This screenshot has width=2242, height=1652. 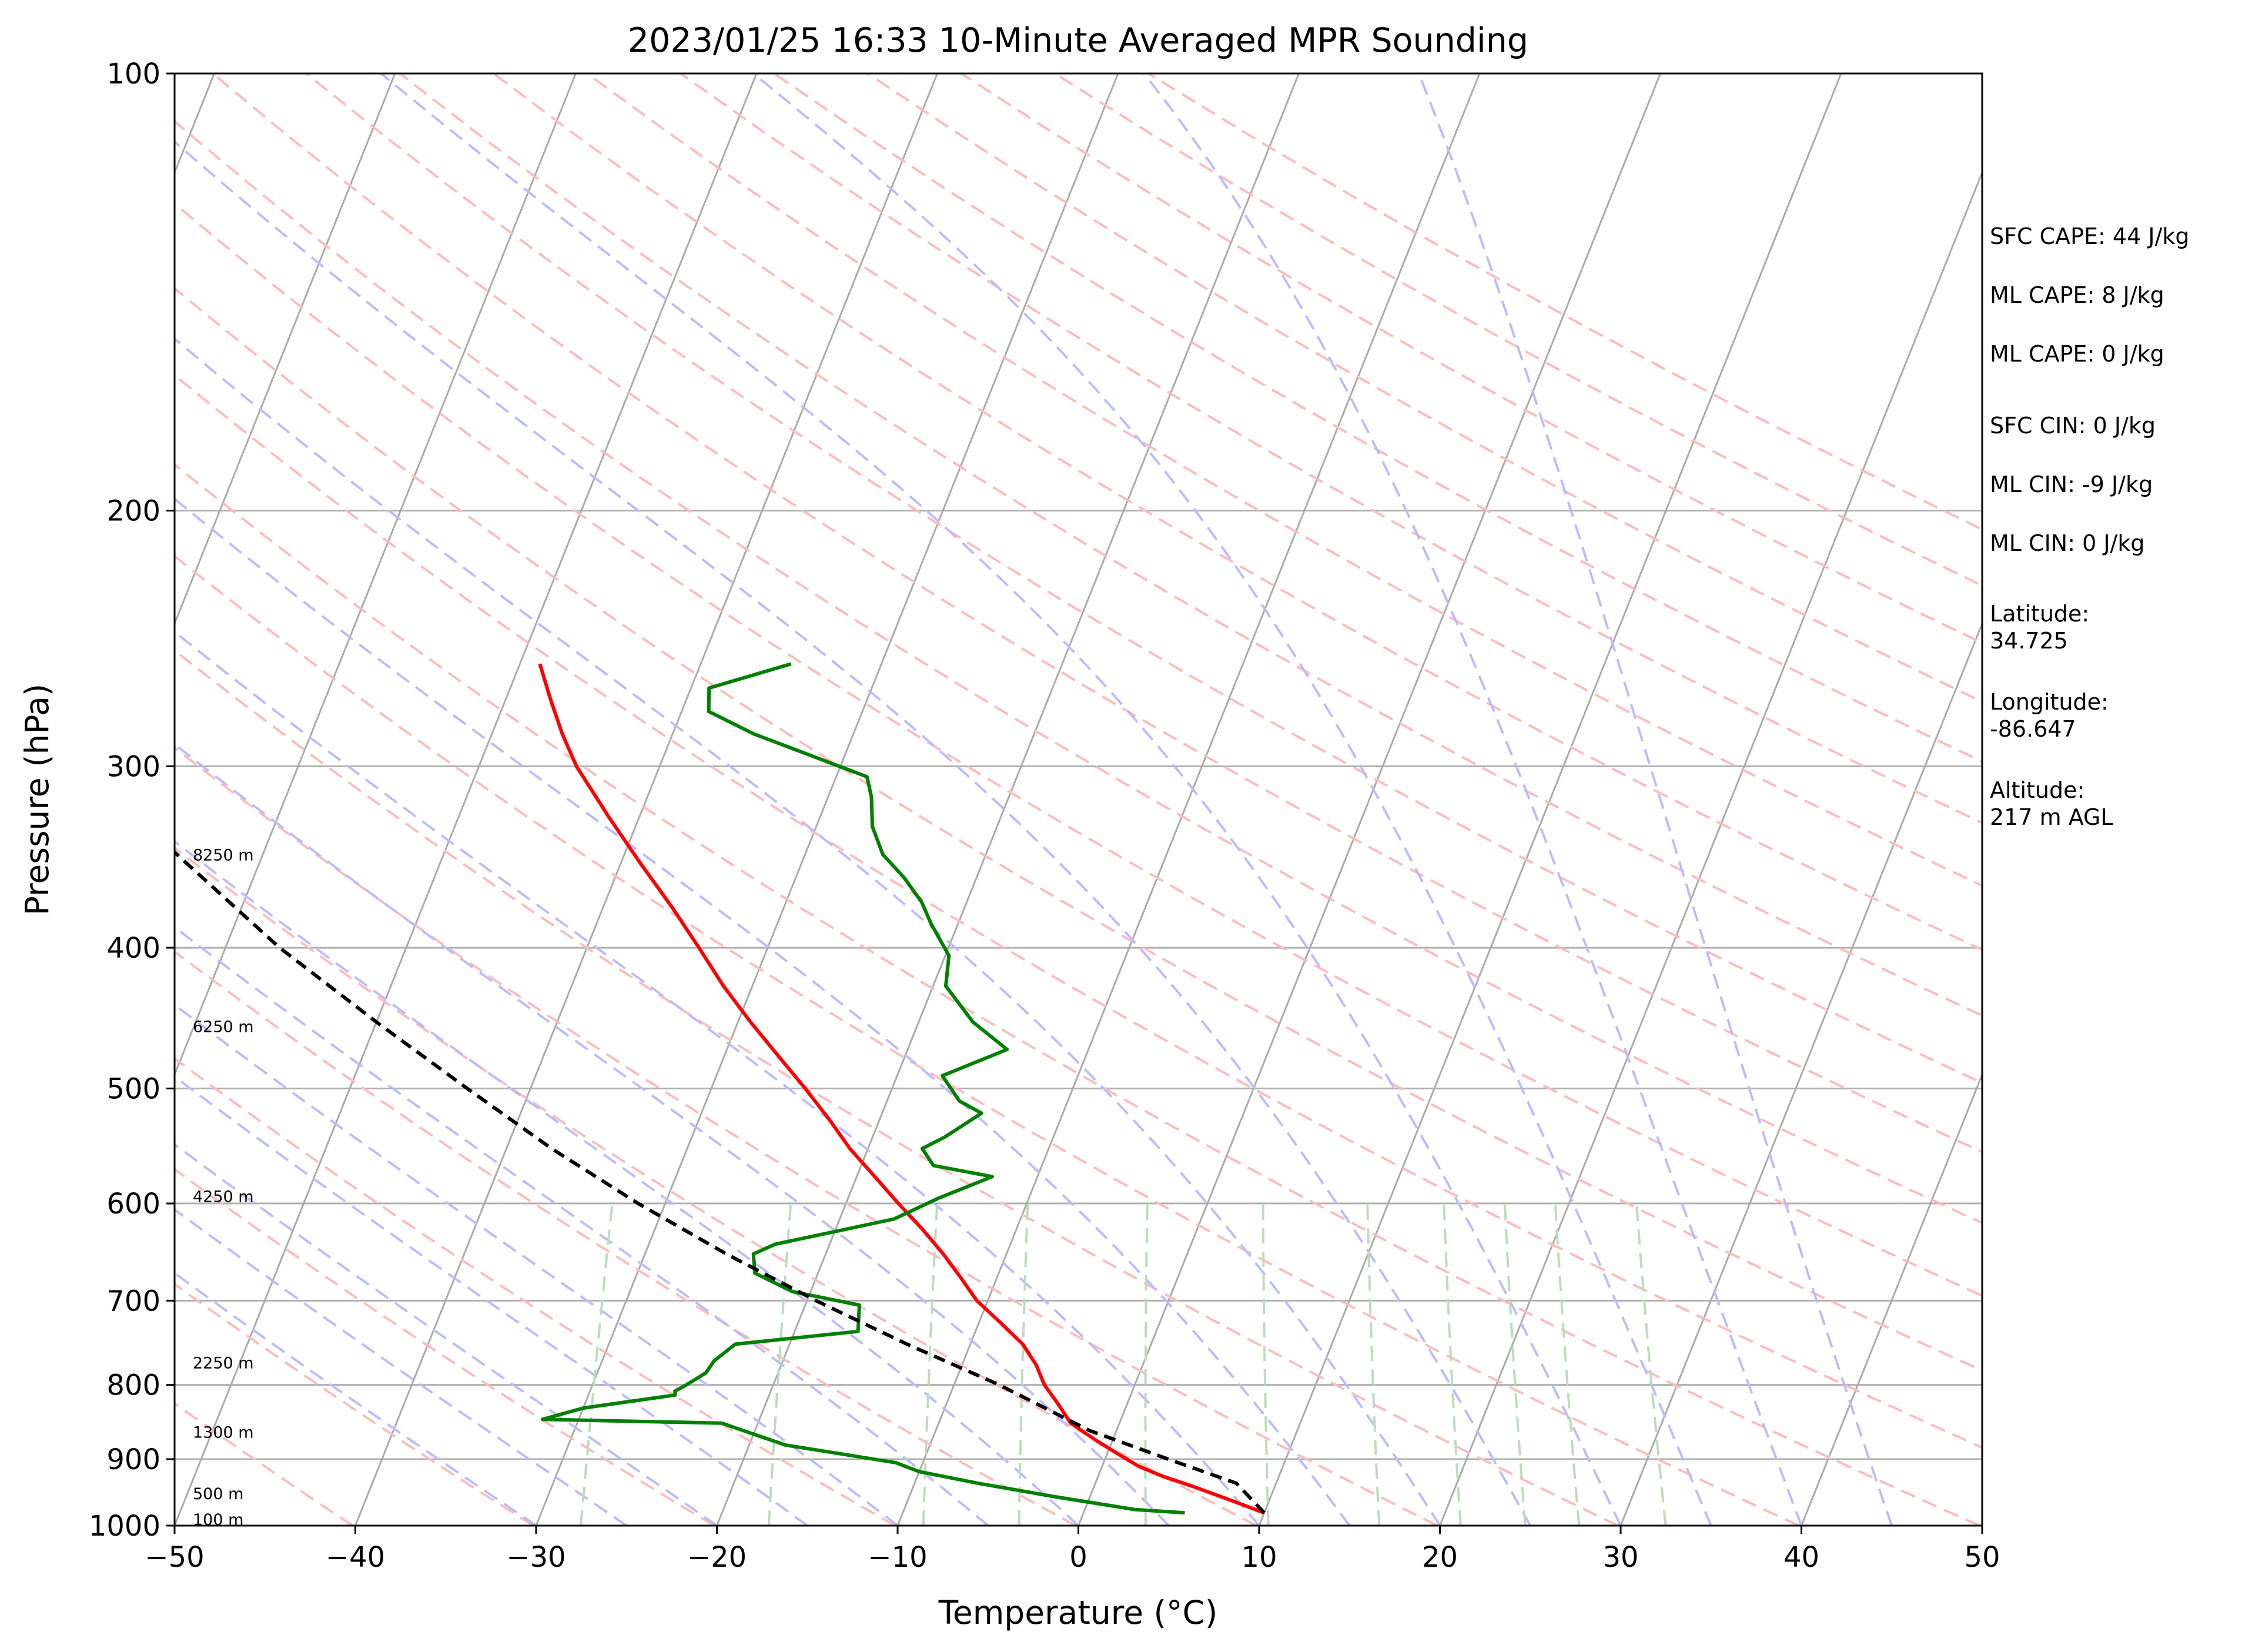 I want to click on stat-sfc-cape: SFC CAPE: 44 J/kg, so click(x=2090, y=236).